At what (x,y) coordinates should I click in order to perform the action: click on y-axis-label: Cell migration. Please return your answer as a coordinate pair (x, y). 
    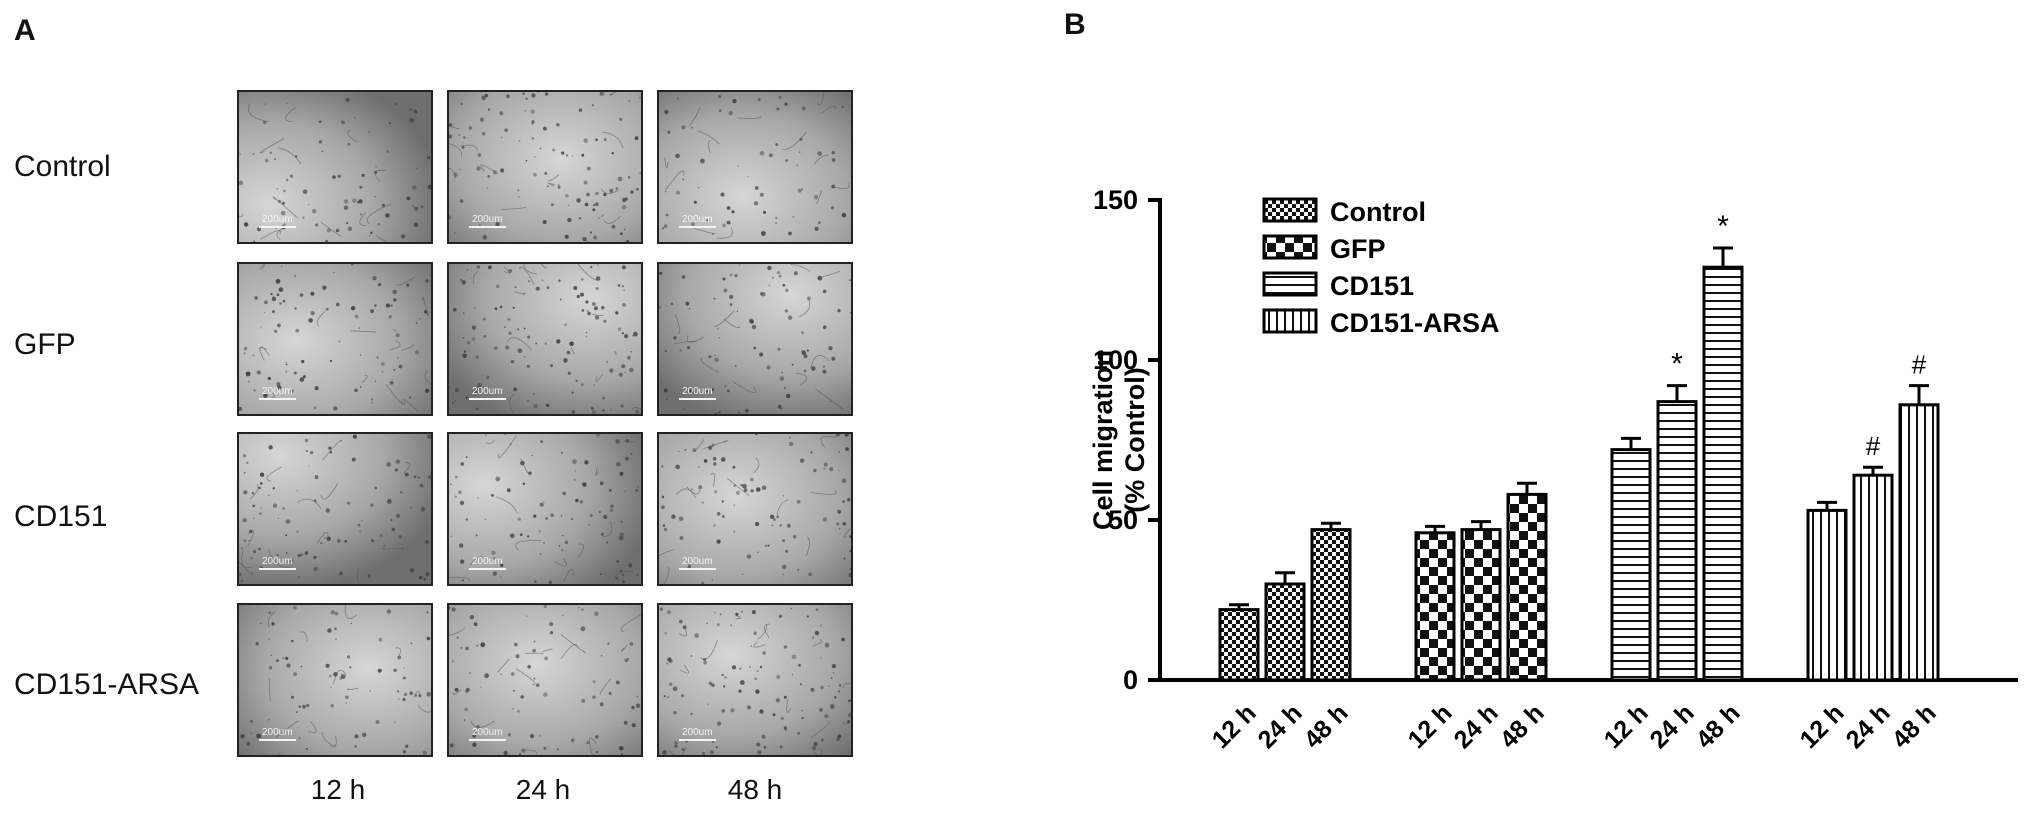
    Looking at the image, I should click on (1103, 440).